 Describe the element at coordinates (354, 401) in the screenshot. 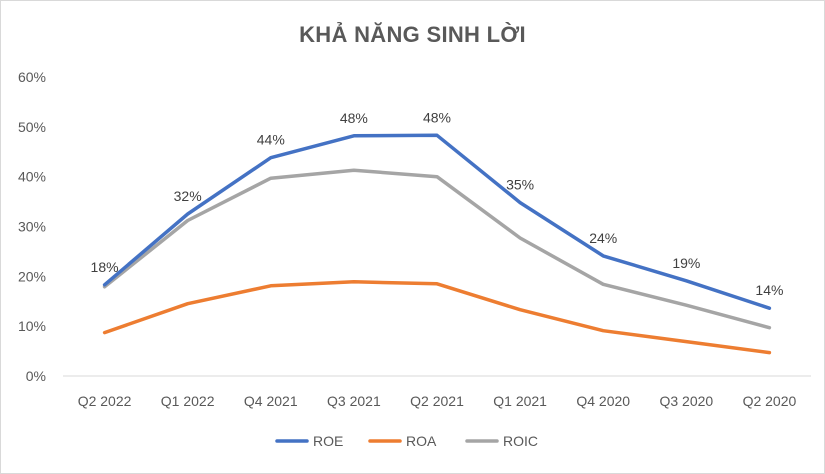

I see `x-tick-label: Q3 2021` at that location.